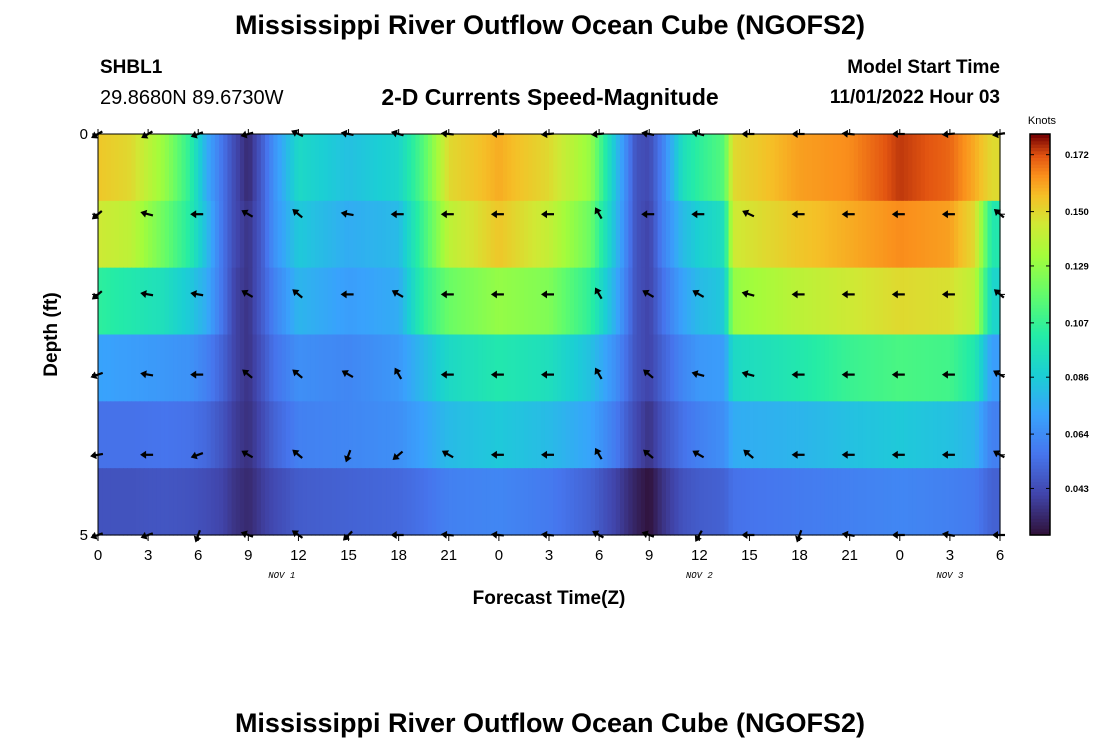 The width and height of the screenshot is (1100, 750). Describe the element at coordinates (1000, 555) in the screenshot. I see `x-tick-label: 6` at that location.